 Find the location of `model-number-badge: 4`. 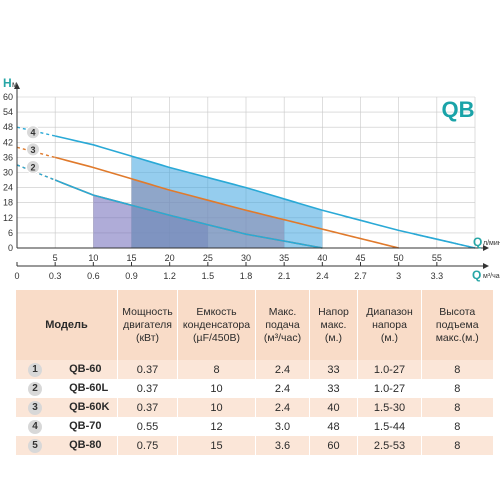

model-number-badge: 4 is located at coordinates (35, 426).